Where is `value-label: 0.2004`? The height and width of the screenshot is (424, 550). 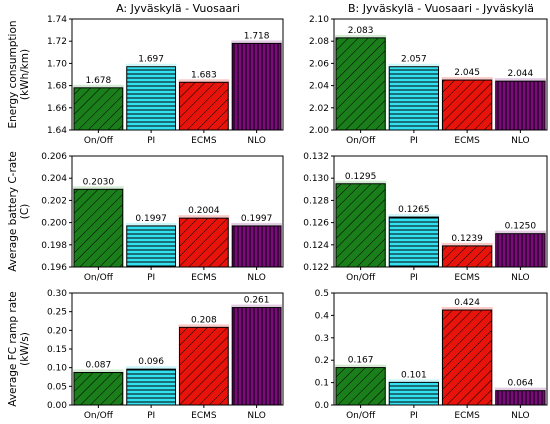
value-label: 0.2004 is located at coordinates (204, 211).